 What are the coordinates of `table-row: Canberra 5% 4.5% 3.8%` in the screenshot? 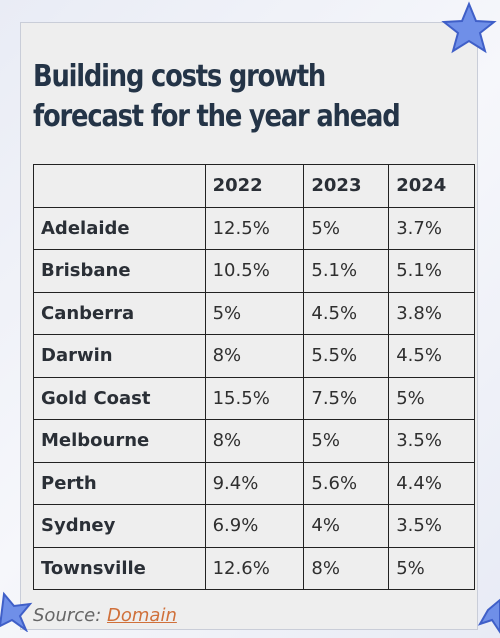 It's located at (254, 313).